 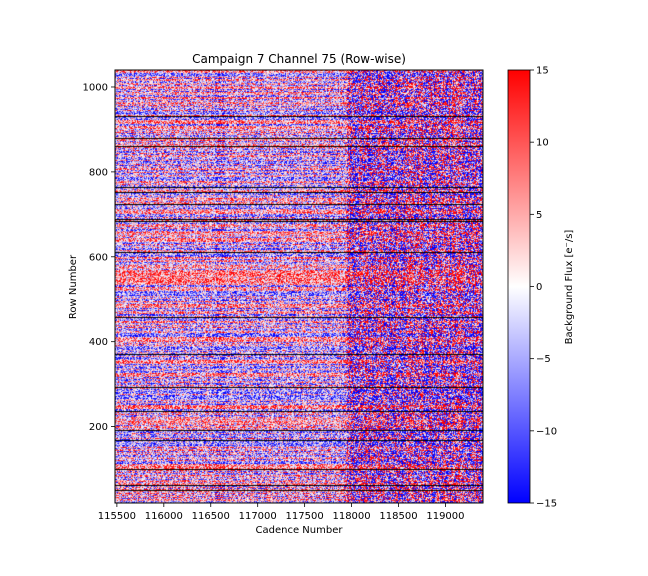 I want to click on y-axis-ticks: 200 400 600 800 1000, so click(x=99, y=257).